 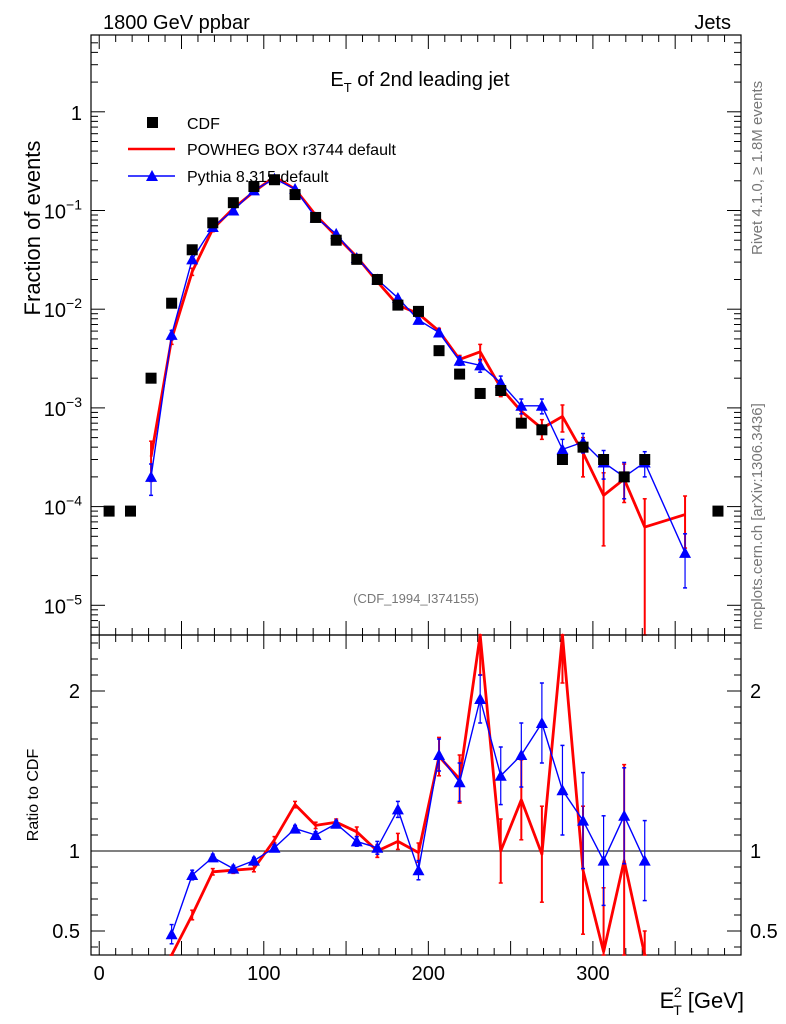 I want to click on main-y-tick-label: 10⁻⁴, so click(x=63, y=506).